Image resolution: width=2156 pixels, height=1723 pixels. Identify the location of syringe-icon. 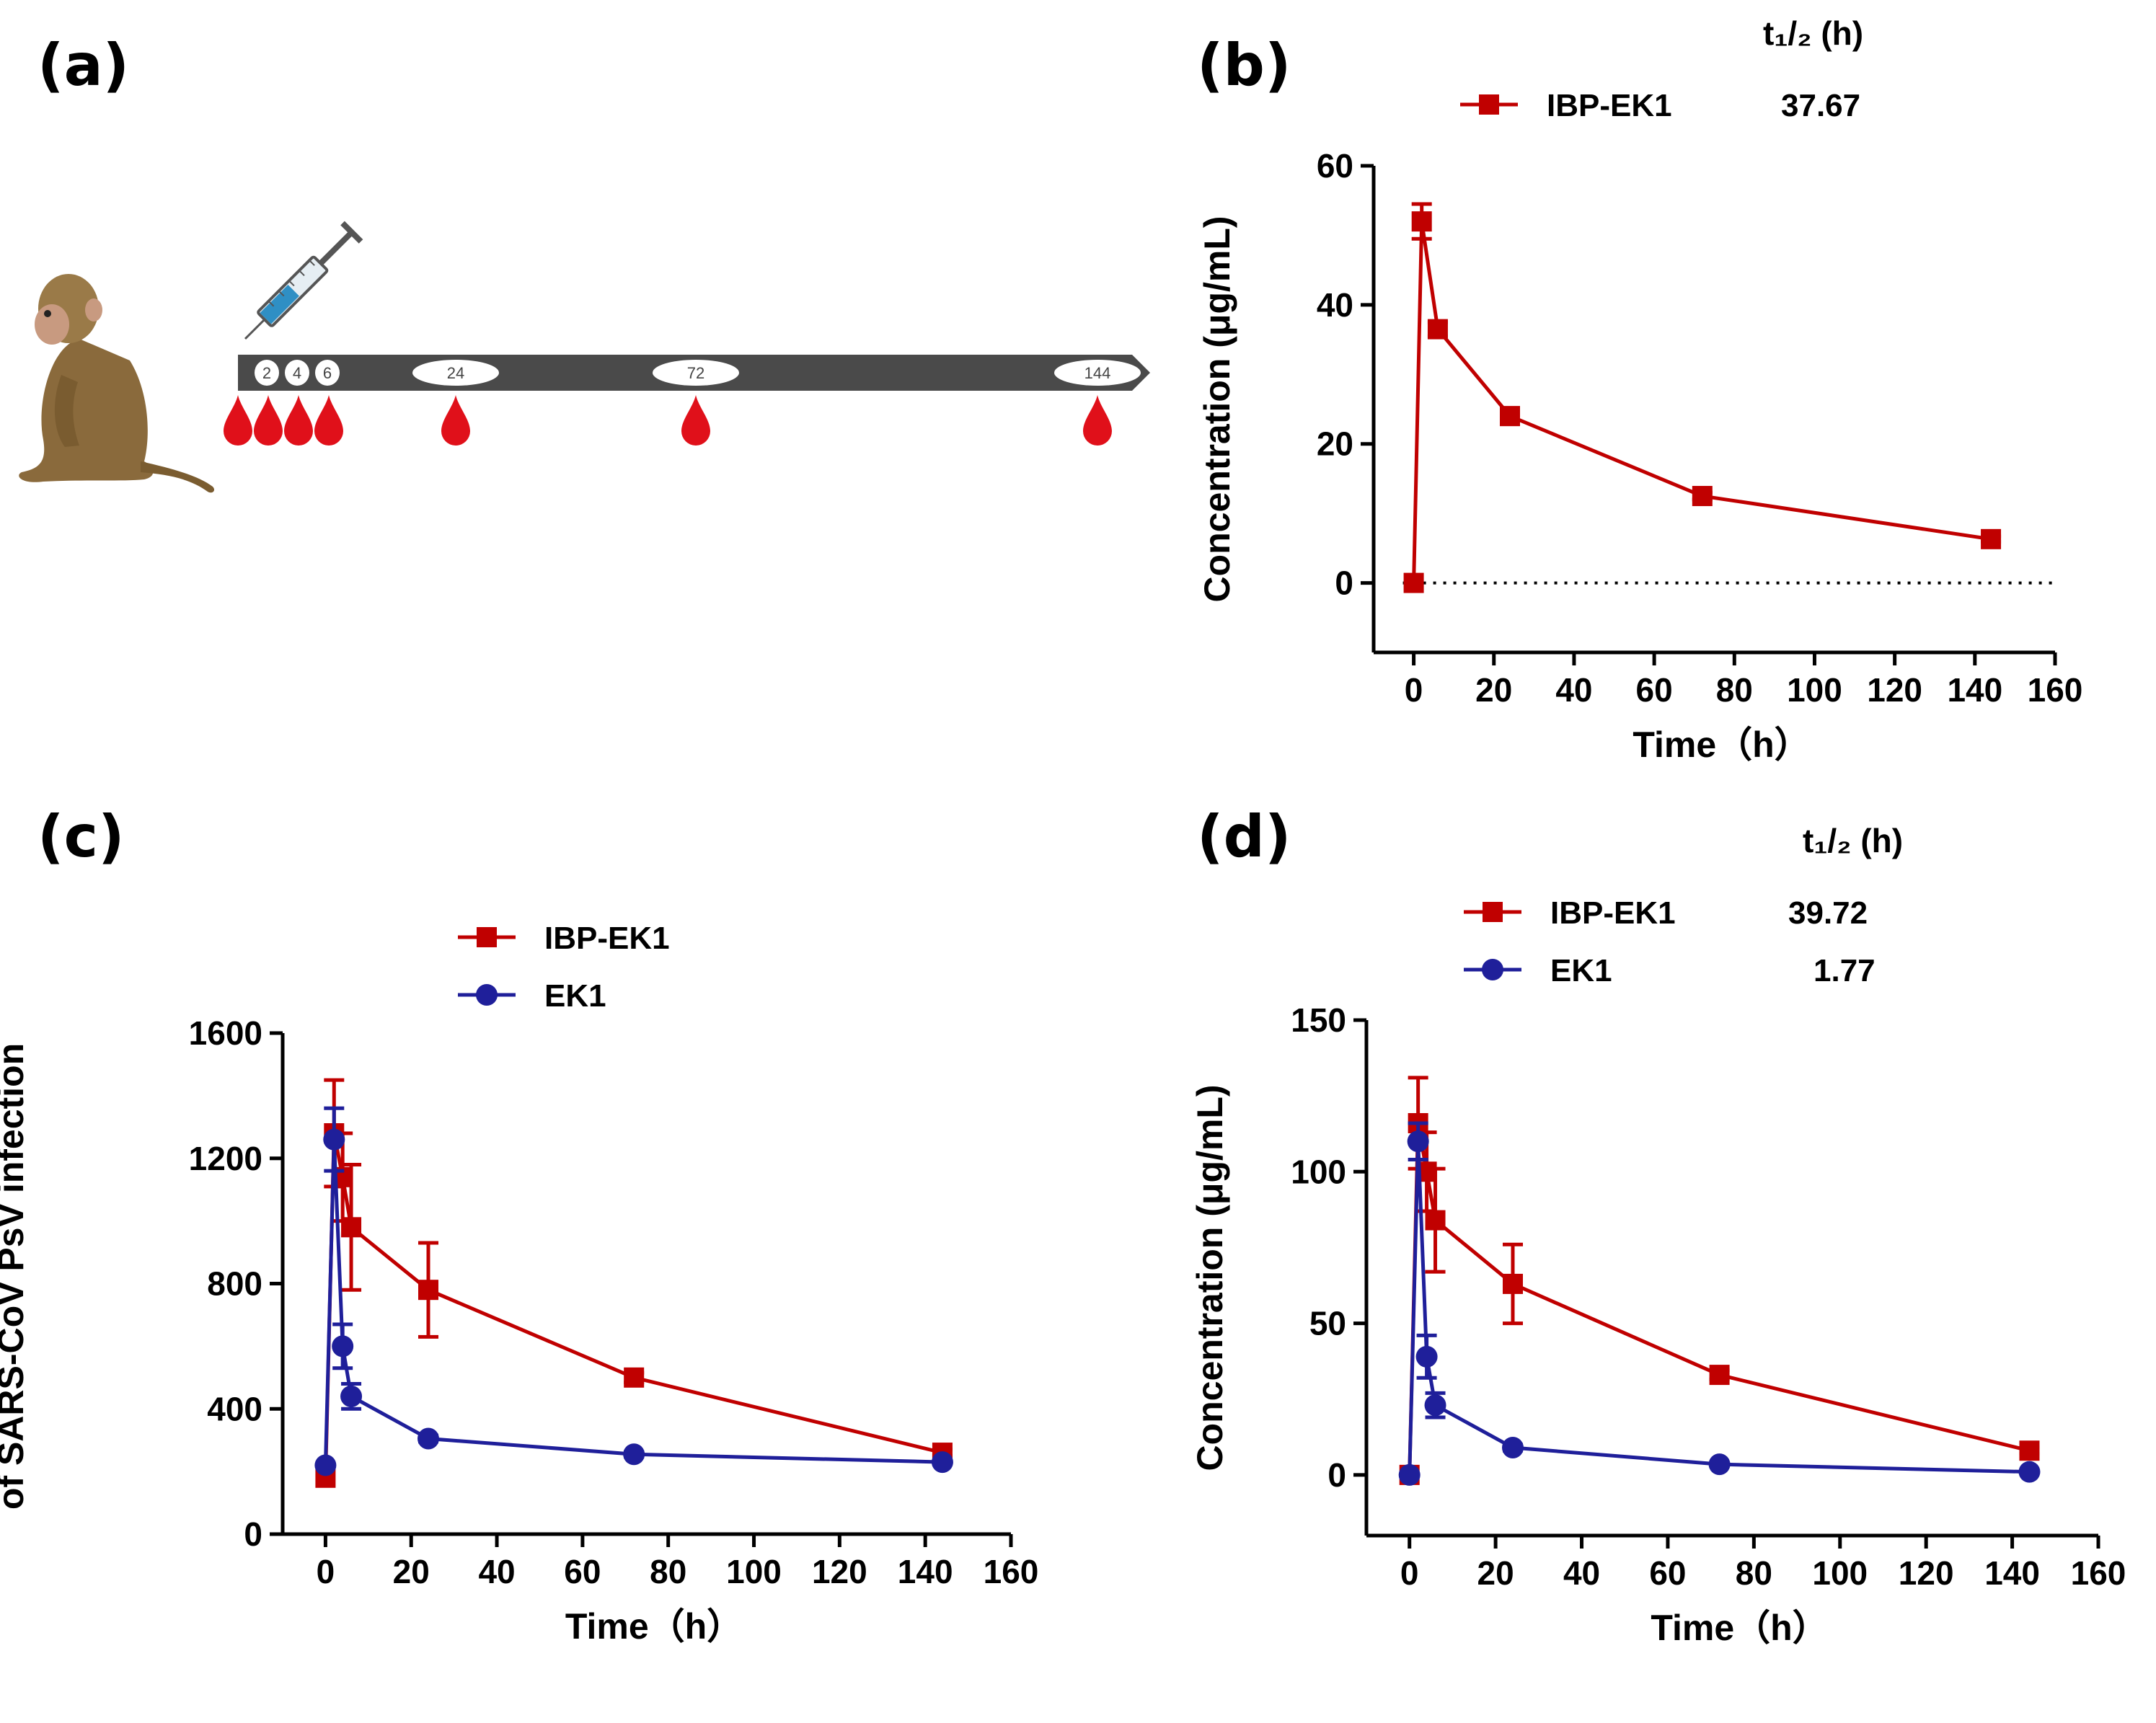
(303, 280).